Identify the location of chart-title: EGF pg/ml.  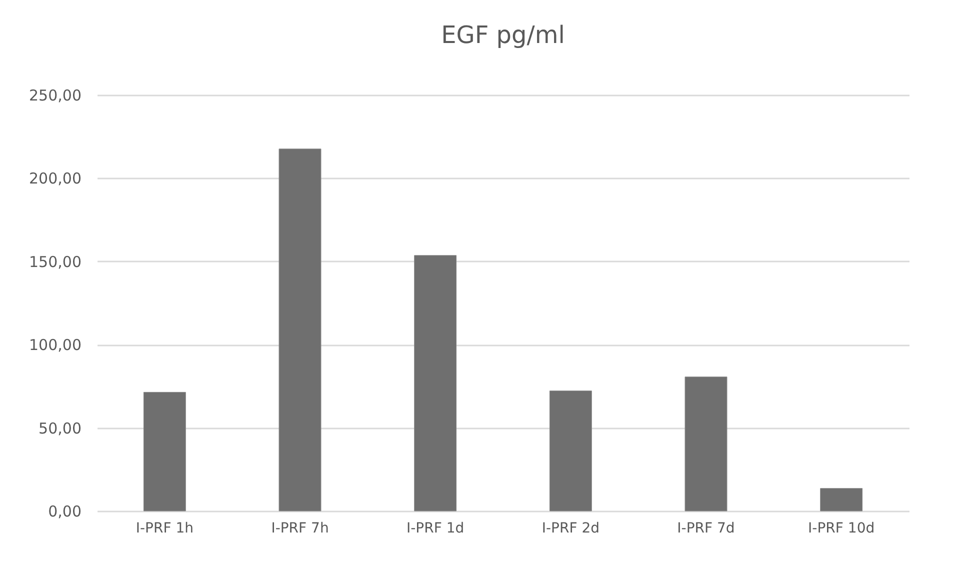
(503, 35).